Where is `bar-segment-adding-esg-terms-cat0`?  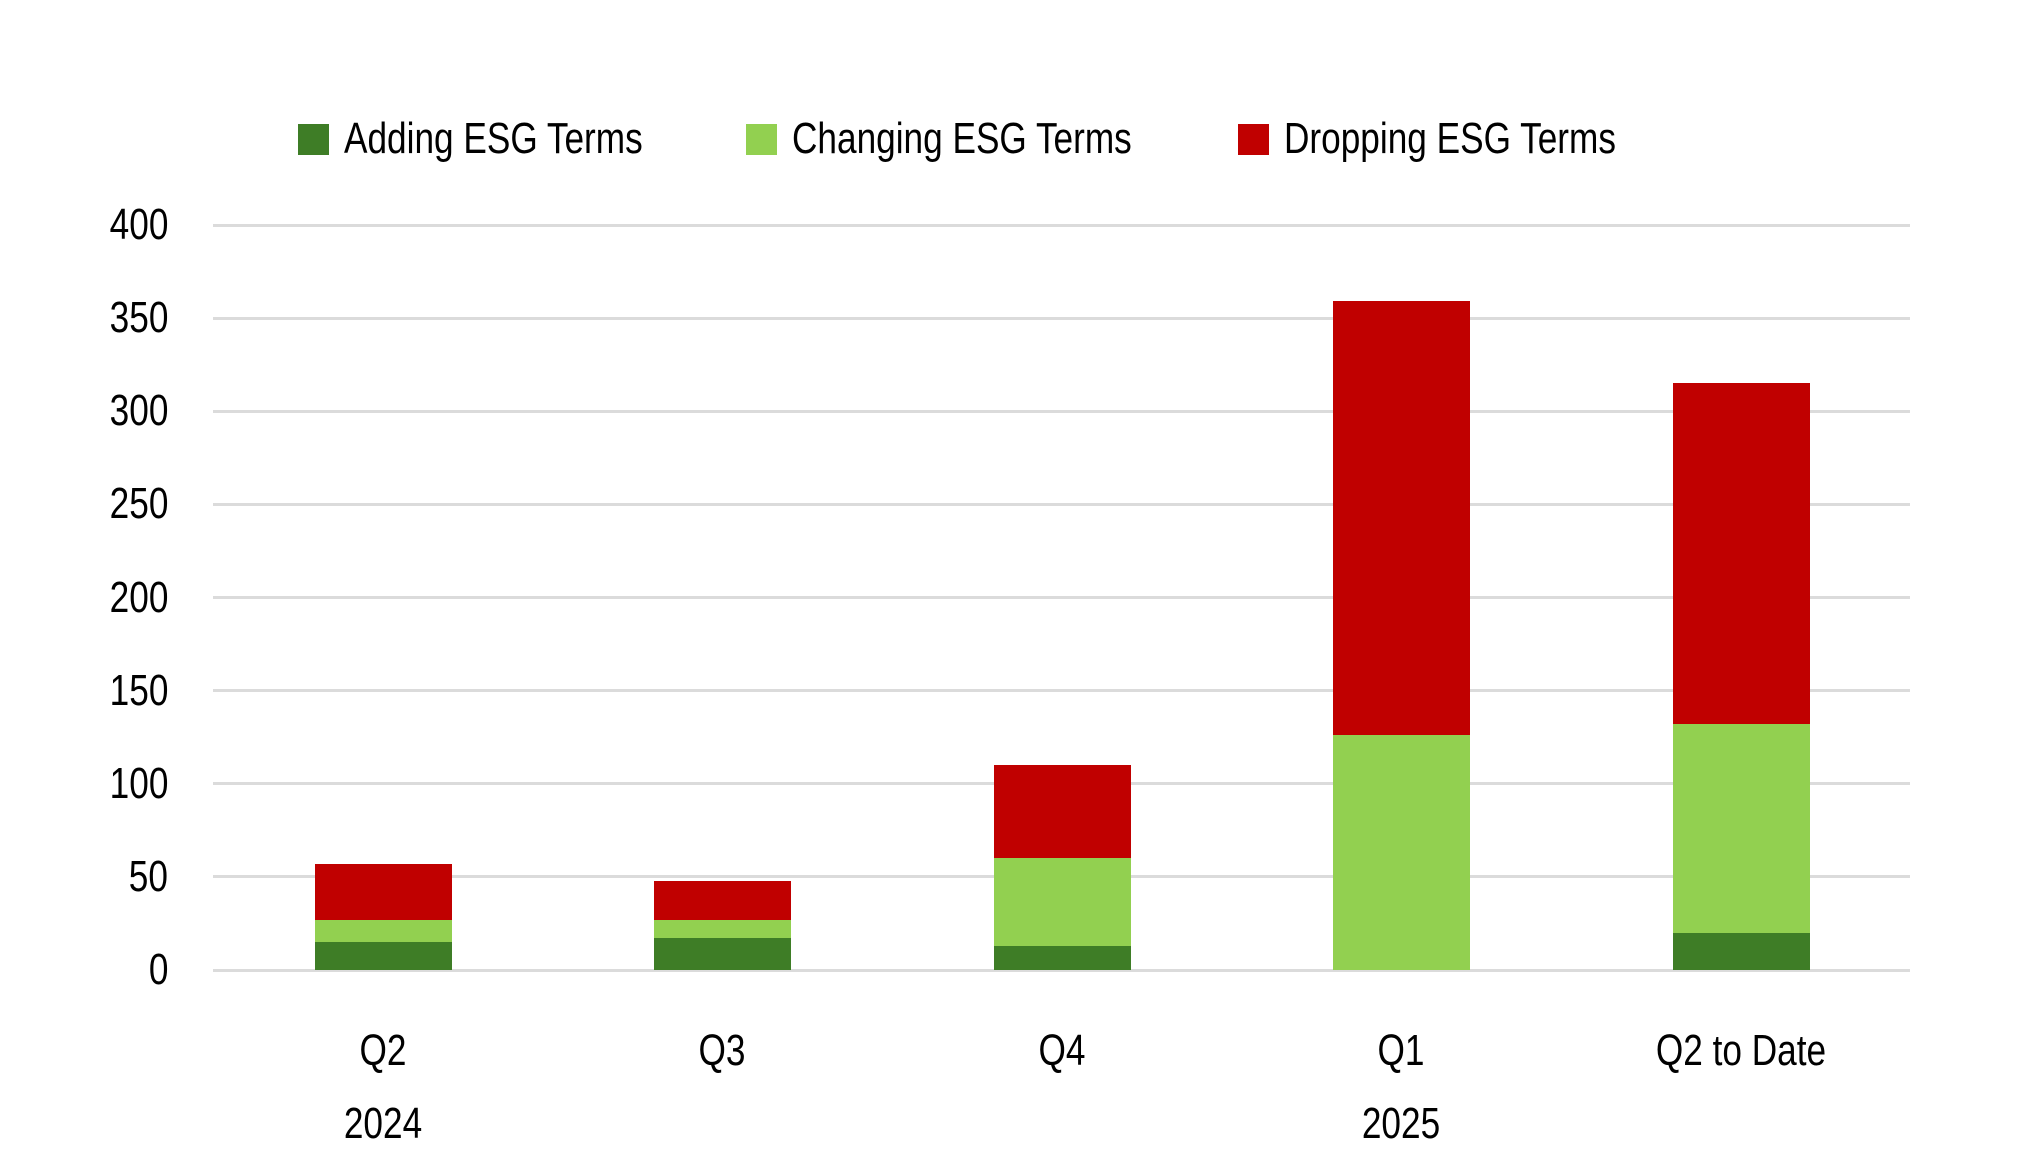 bar-segment-adding-esg-terms-cat0 is located at coordinates (383, 956).